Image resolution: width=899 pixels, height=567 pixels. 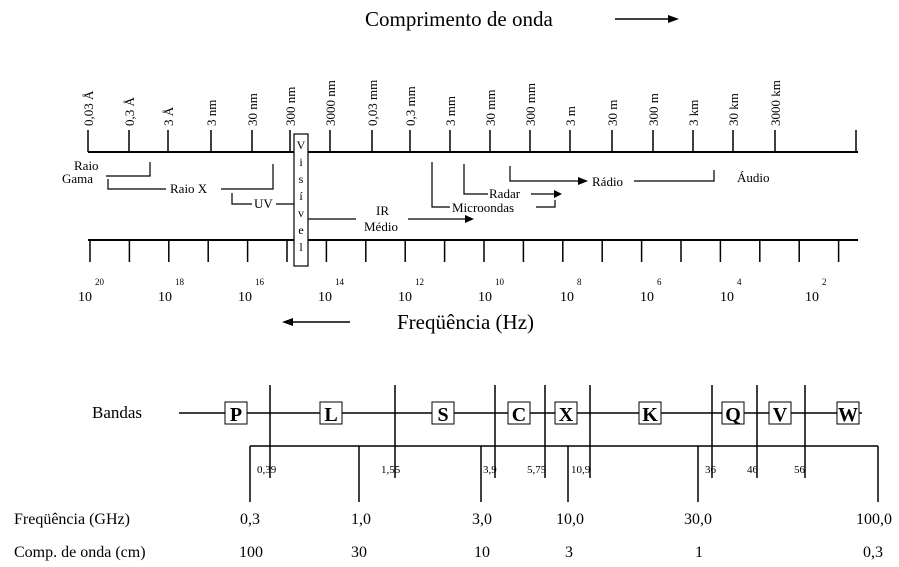 I want to click on left-arrow-icon, so click(x=316, y=322).